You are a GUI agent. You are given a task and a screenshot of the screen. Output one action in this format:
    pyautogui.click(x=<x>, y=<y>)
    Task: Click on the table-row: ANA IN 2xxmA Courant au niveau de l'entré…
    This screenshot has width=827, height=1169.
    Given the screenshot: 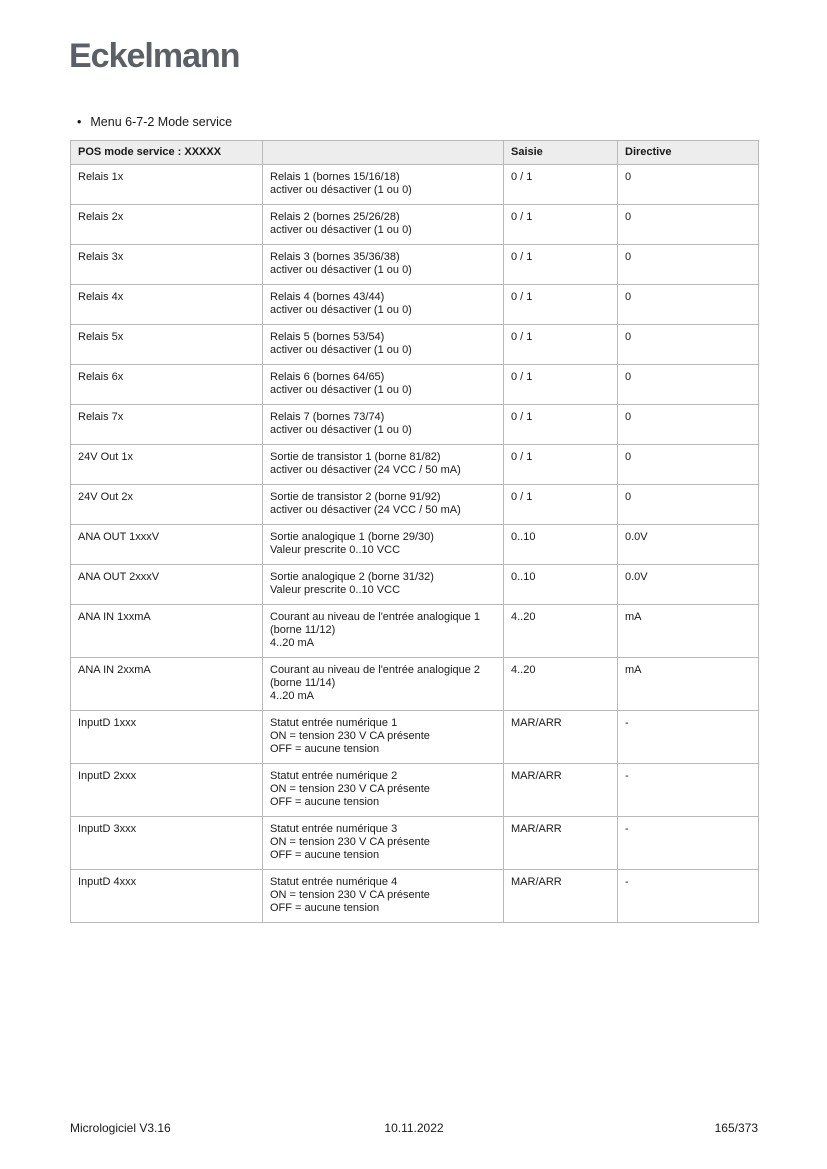 What is the action you would take?
    pyautogui.click(x=414, y=684)
    